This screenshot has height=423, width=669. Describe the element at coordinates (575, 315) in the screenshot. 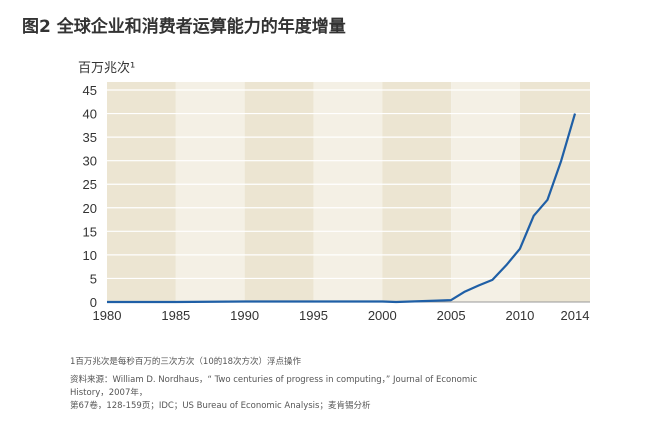

I see `x-tick-label: 2014` at that location.